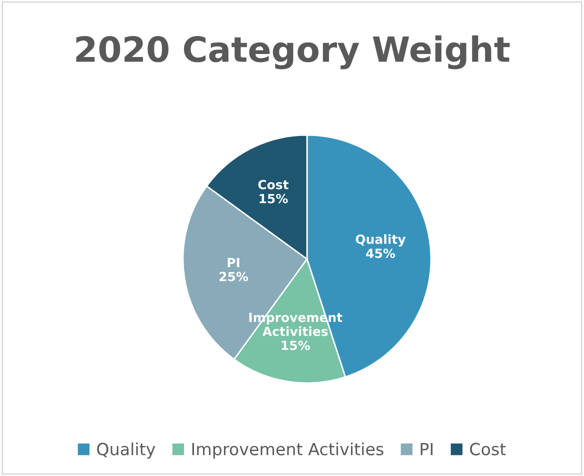 The height and width of the screenshot is (476, 584). Describe the element at coordinates (488, 449) in the screenshot. I see `legend-label: Cost` at that location.